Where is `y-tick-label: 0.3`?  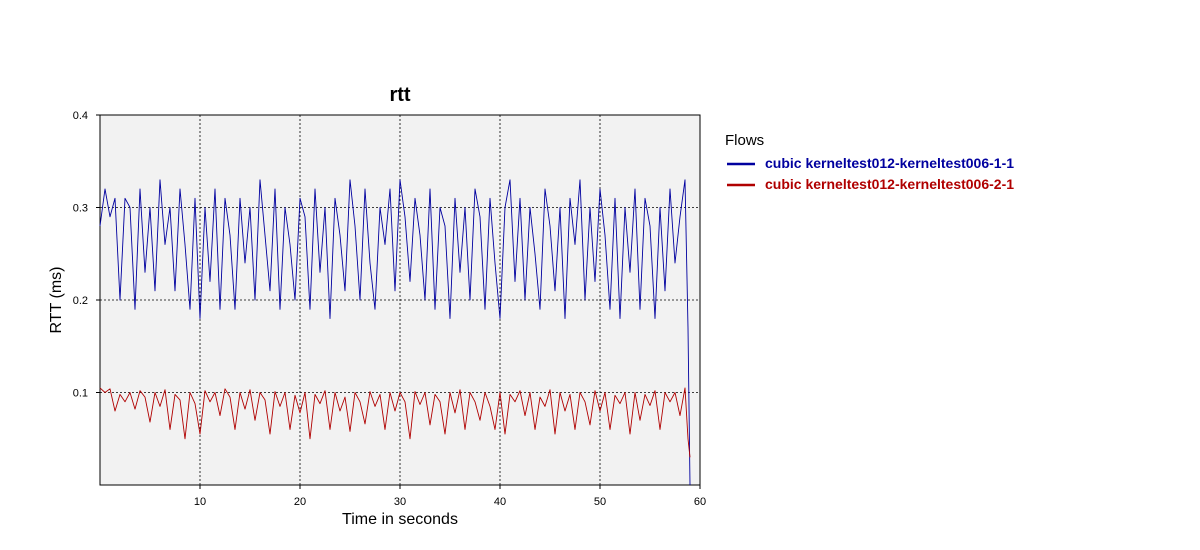
y-tick-label: 0.3 is located at coordinates (80, 209).